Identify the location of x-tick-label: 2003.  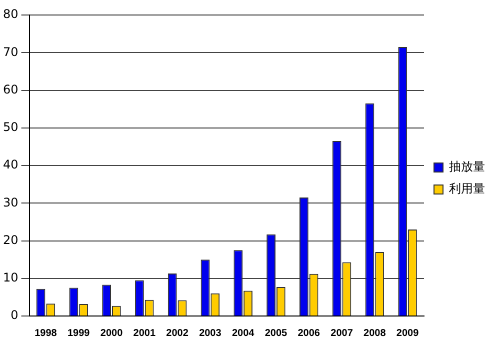
(210, 333).